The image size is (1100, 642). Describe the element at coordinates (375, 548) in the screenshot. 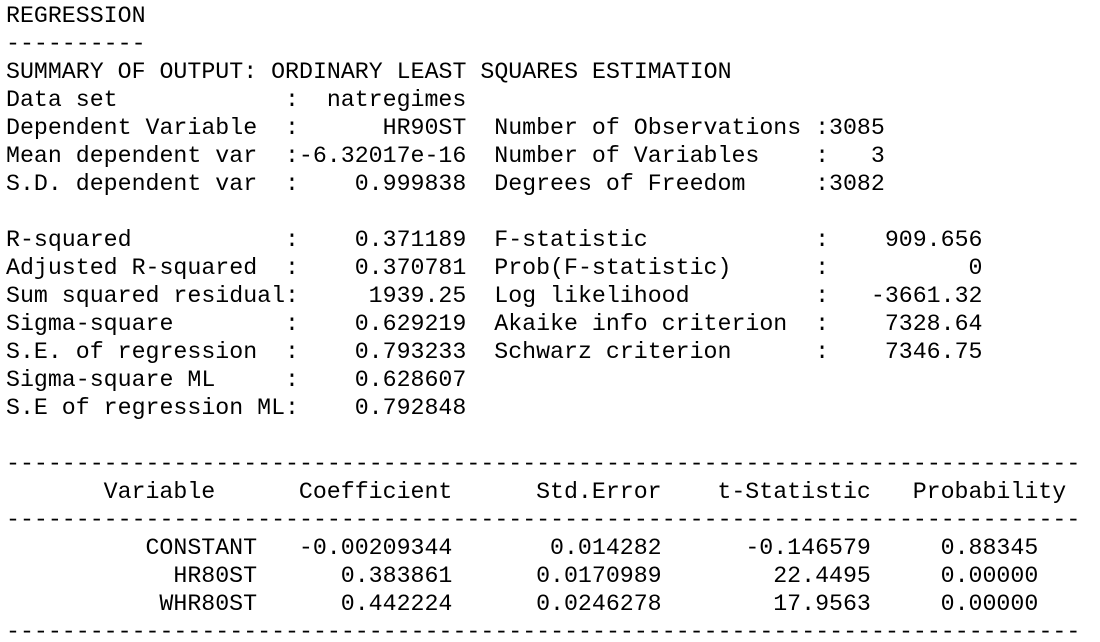

I see `table-cell: -0.00209344` at that location.